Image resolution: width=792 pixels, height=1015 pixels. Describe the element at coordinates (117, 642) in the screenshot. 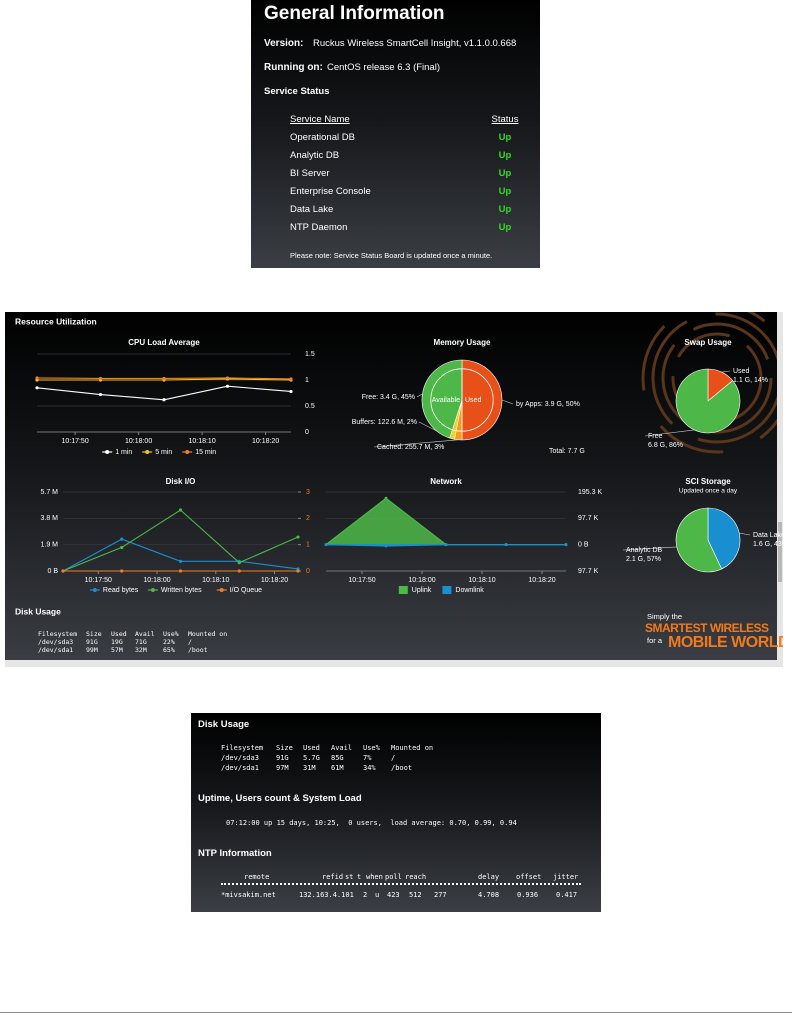

I see `cell: 19G` at that location.